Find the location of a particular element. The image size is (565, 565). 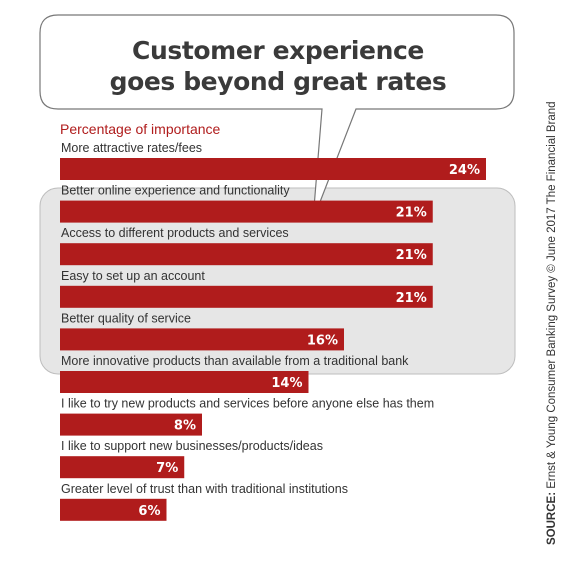

value-label: 16% is located at coordinates (322, 340).